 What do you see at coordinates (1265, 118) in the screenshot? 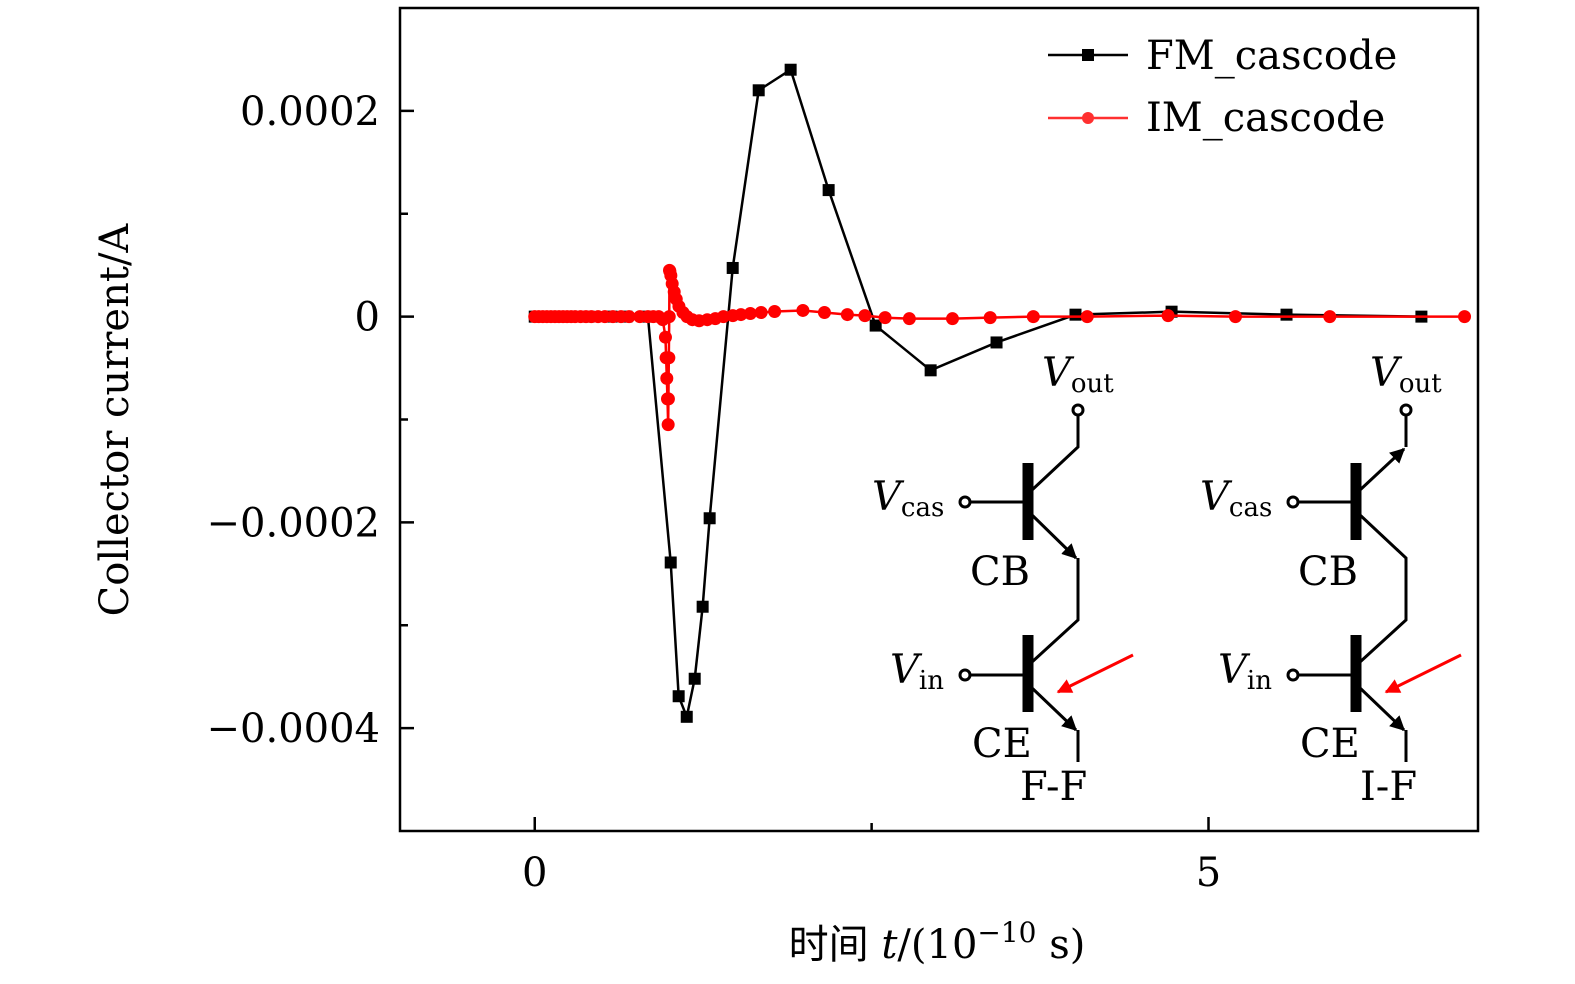
I see `legend-label-im: IM_cascode` at bounding box center [1265, 118].